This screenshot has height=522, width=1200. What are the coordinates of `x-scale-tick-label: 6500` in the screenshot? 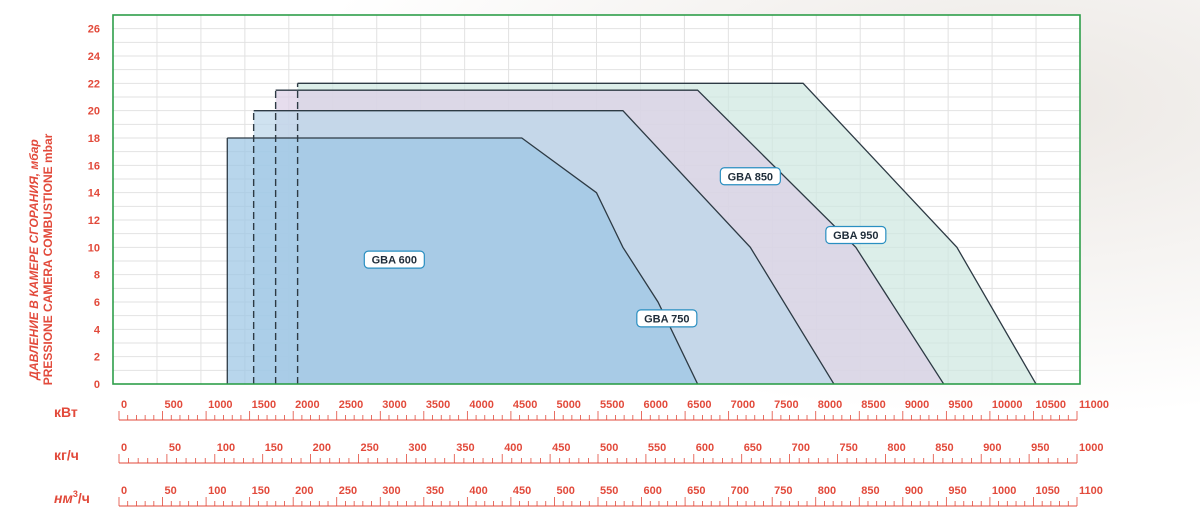 It's located at (699, 405).